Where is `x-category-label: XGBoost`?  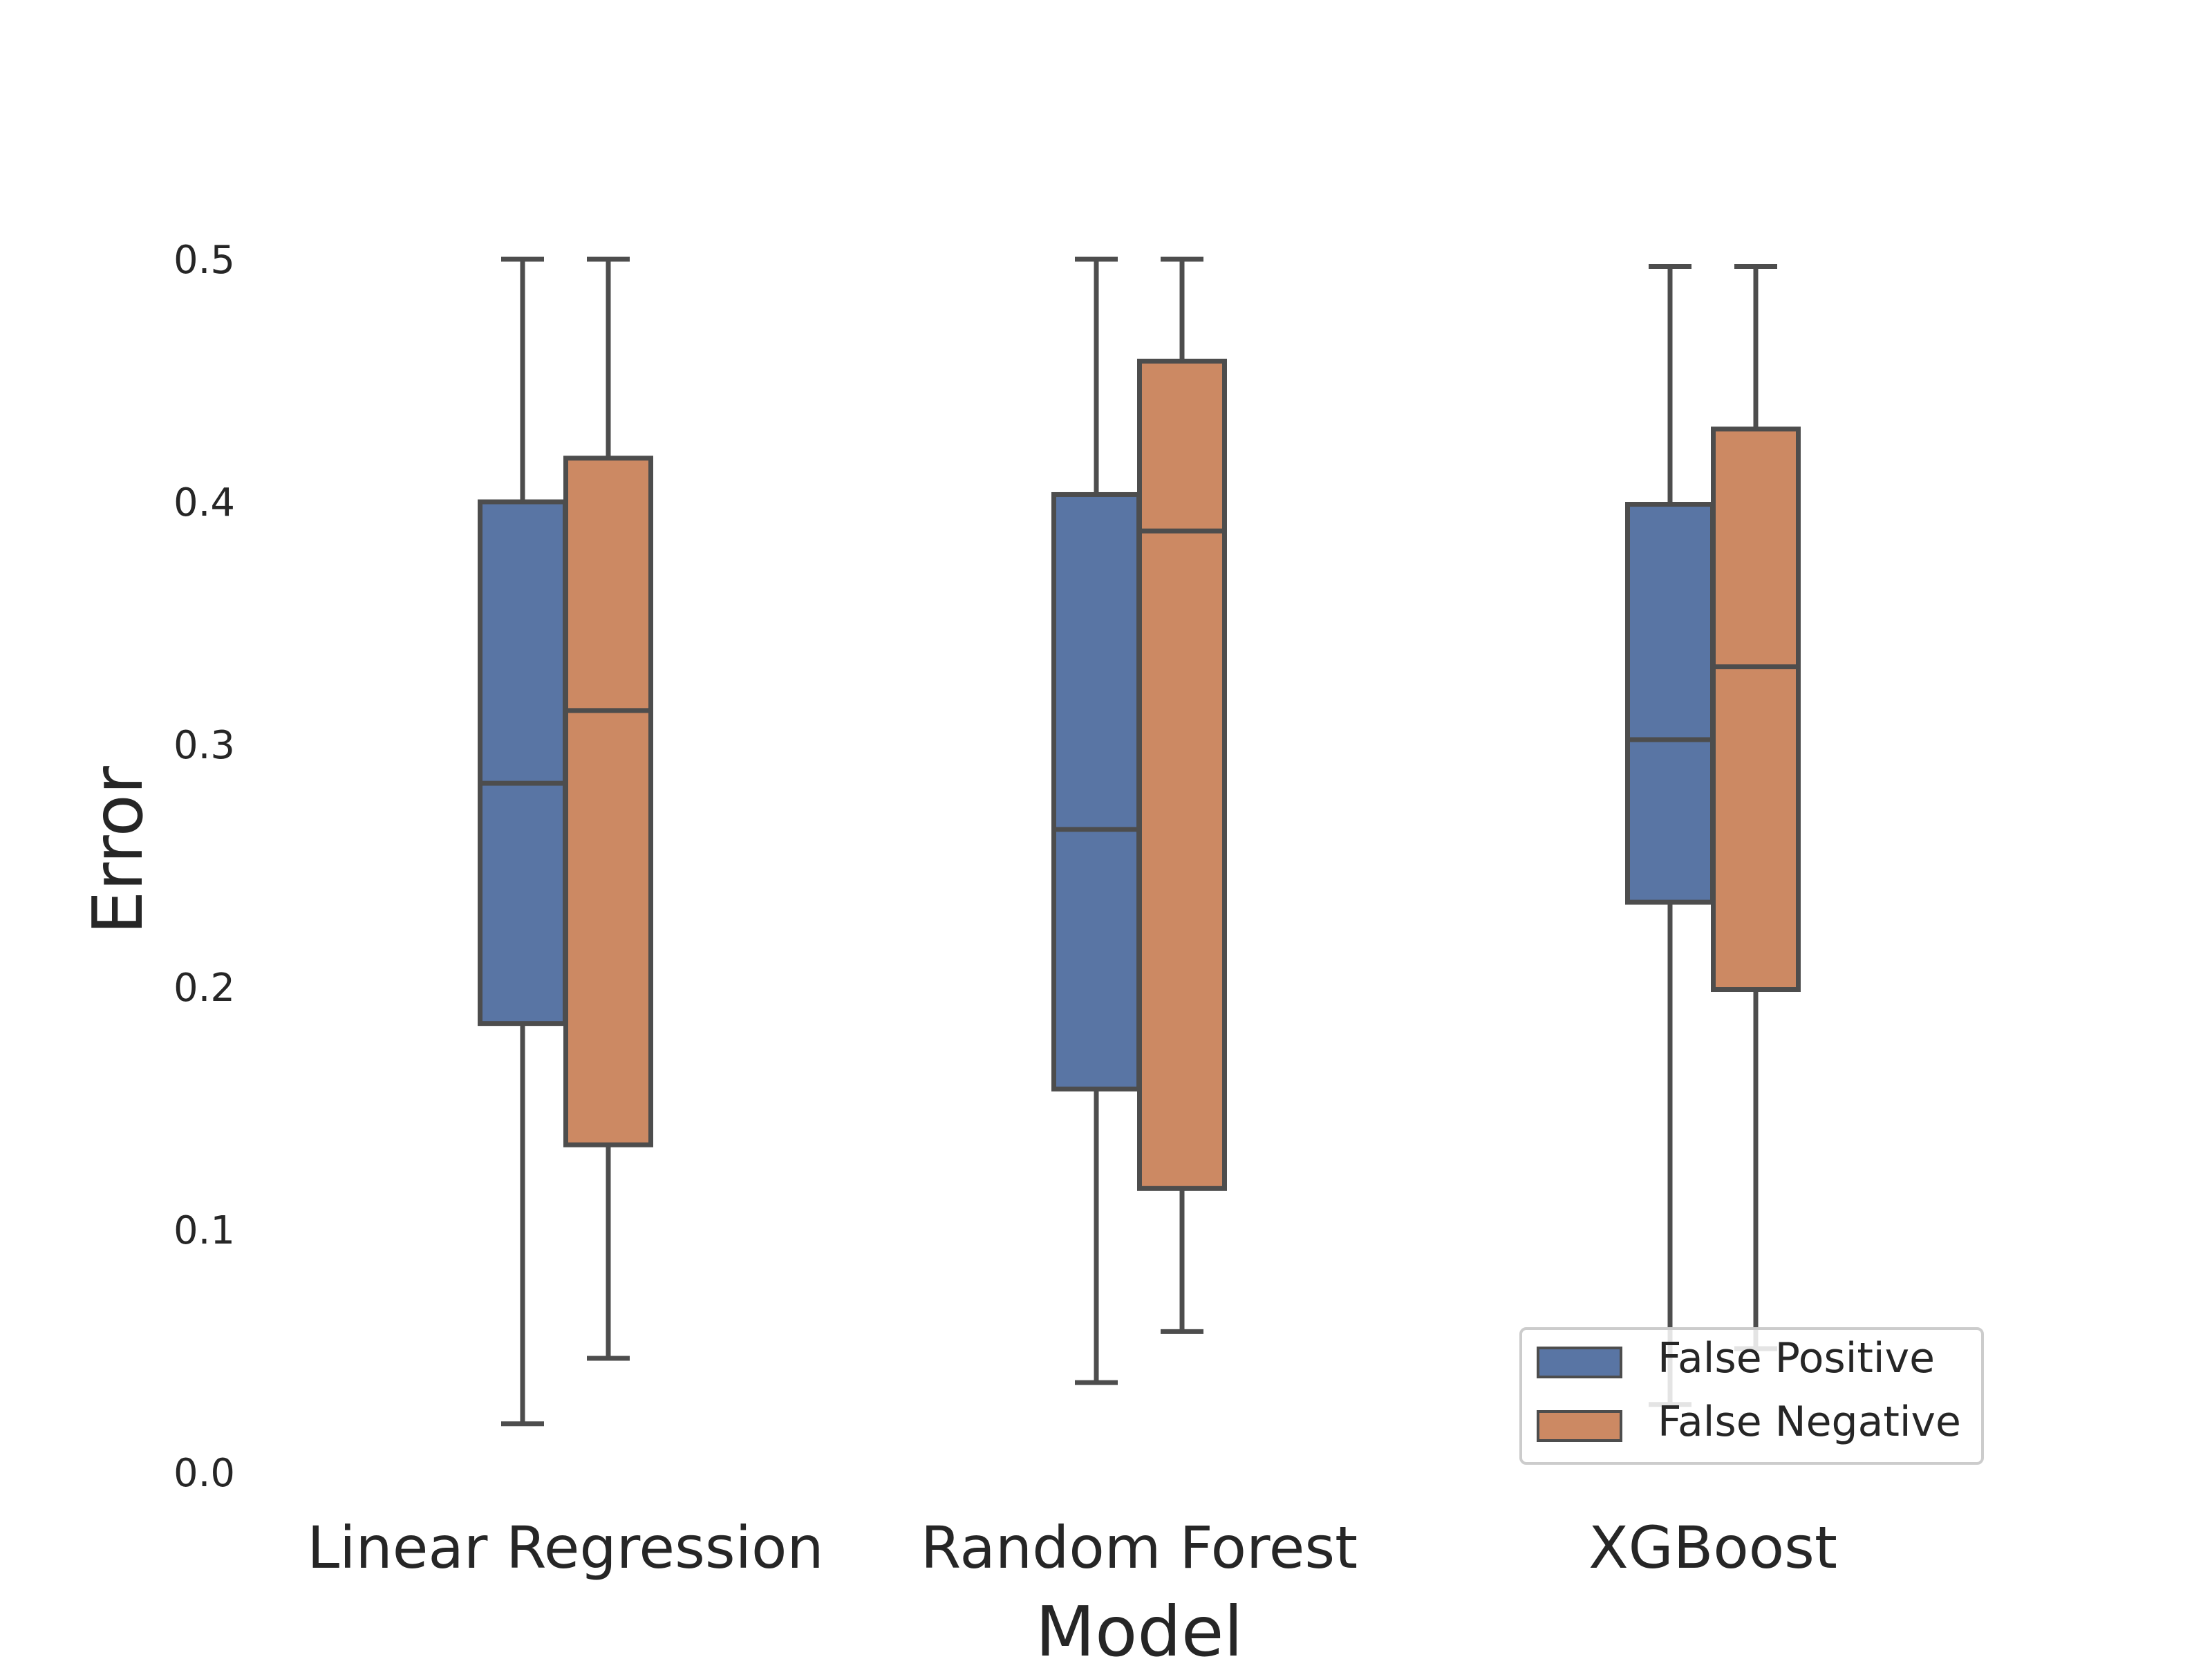 x-category-label: XGBoost is located at coordinates (1713, 1548).